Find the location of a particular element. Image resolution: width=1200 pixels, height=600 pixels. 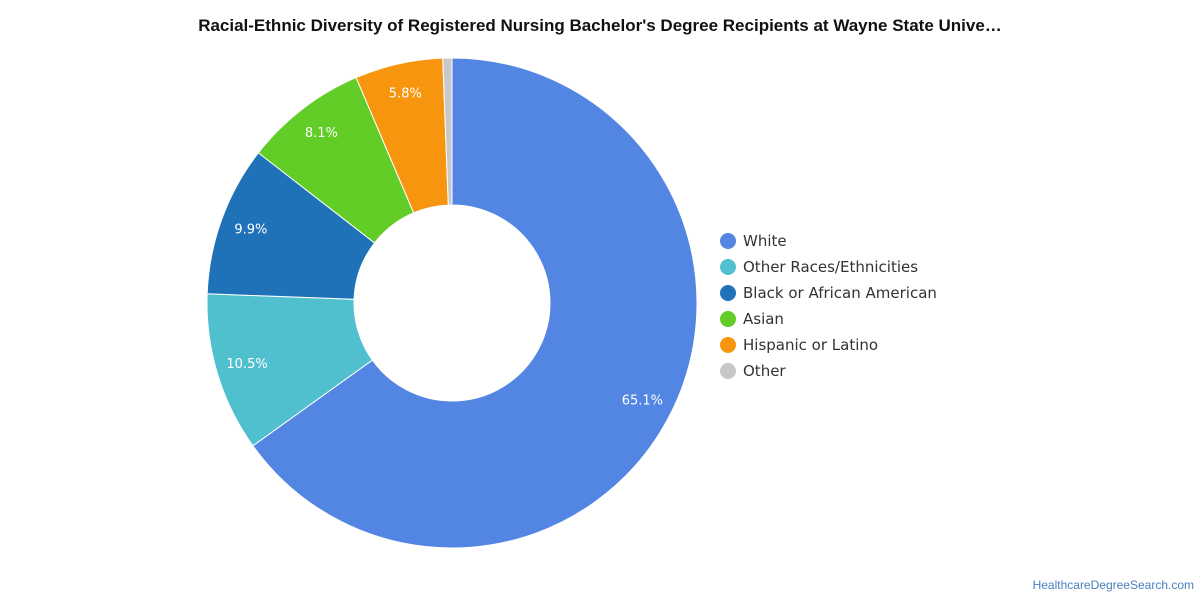

legend-label-5: Other is located at coordinates (764, 371).